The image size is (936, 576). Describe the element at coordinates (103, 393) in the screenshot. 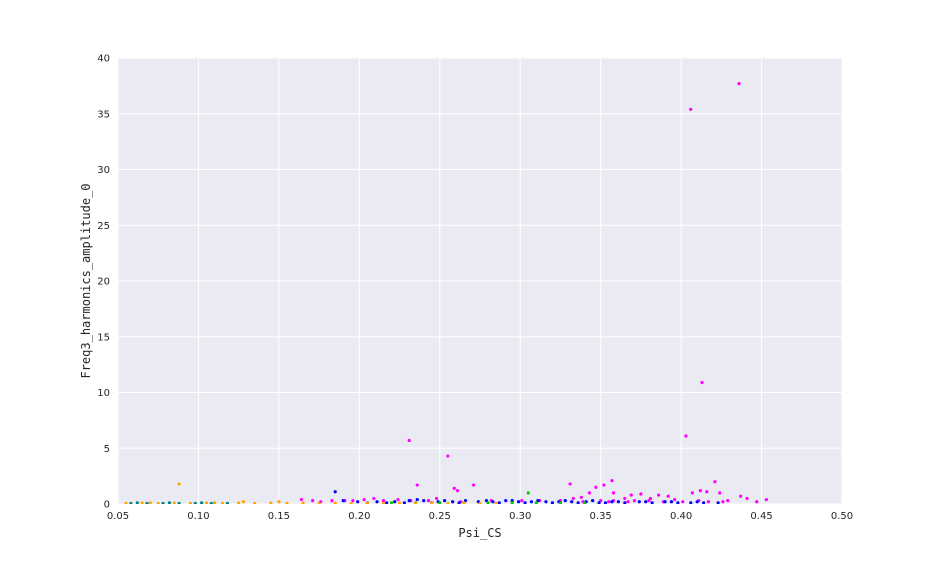

I see `y-tick-label: 10` at that location.